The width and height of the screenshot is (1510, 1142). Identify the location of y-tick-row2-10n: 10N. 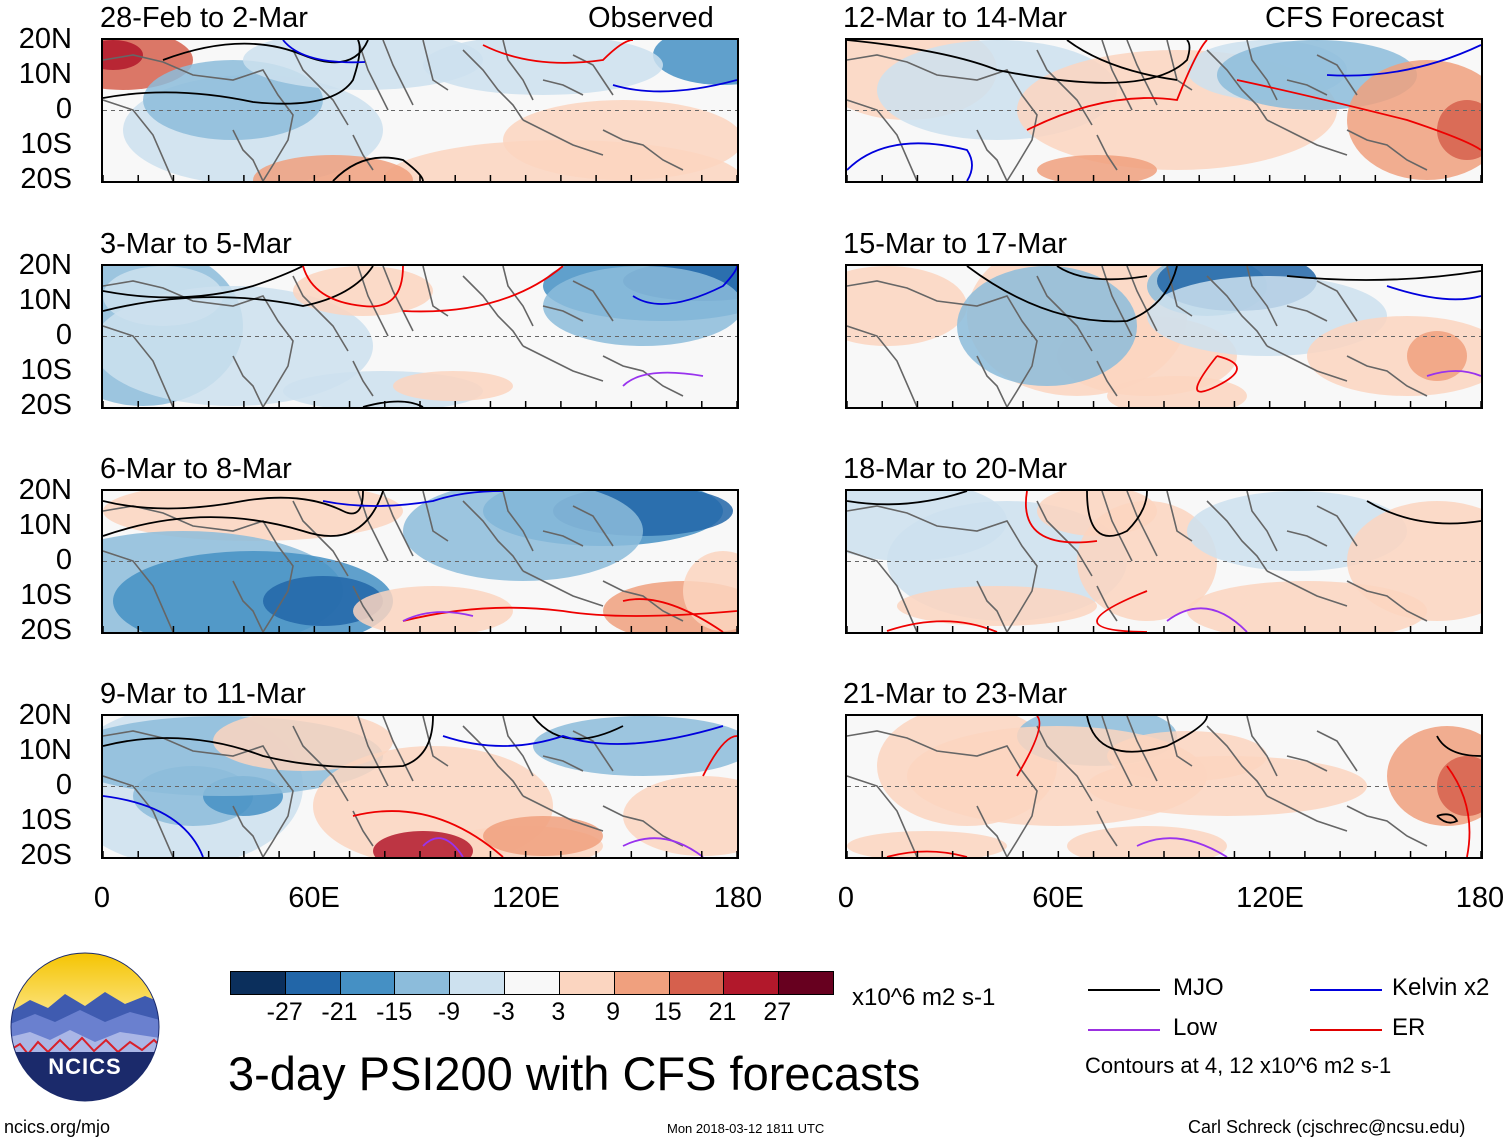
(45, 300).